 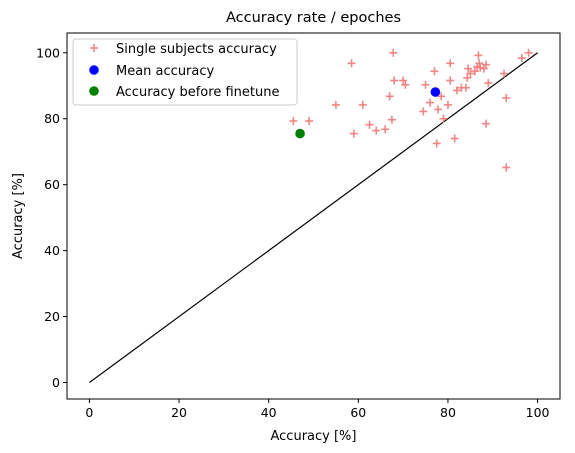 I want to click on x-tick-label: 0, so click(x=89, y=412).